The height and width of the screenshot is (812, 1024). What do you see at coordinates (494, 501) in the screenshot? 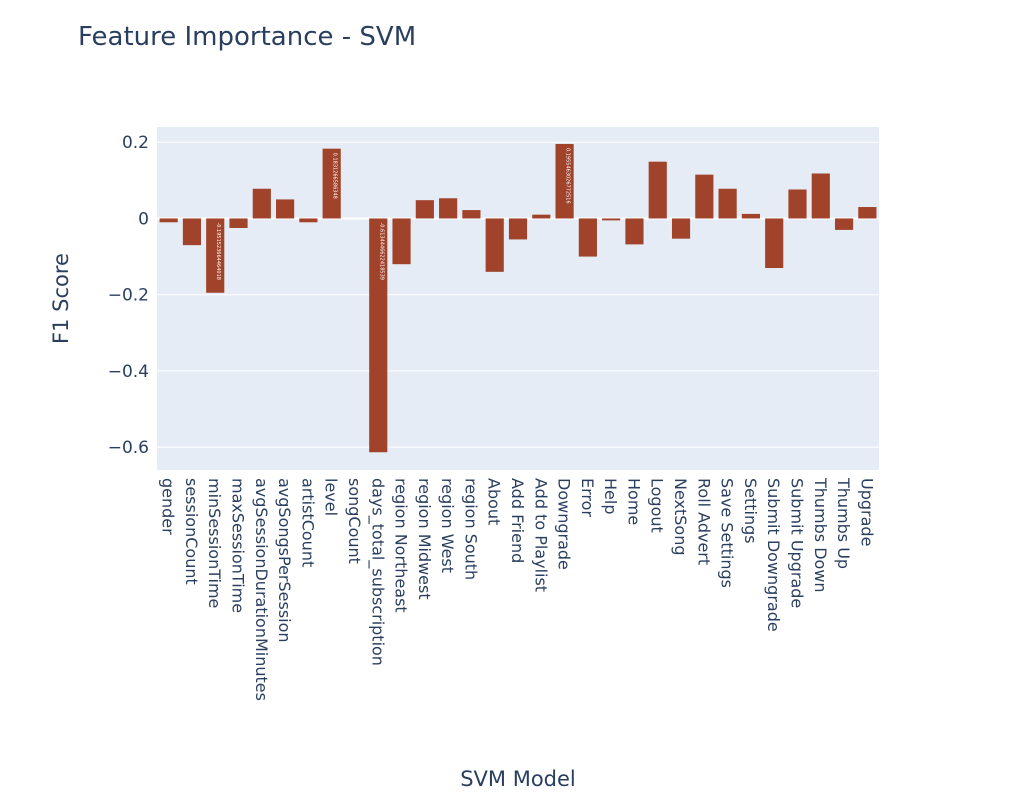
I see `x-tick-label: About` at bounding box center [494, 501].